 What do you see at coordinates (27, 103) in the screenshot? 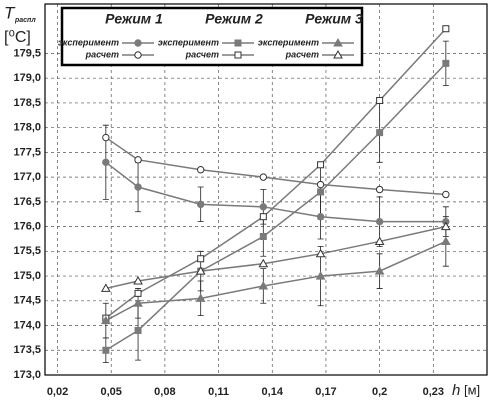
I see `y-tick-label: 178,5` at bounding box center [27, 103].